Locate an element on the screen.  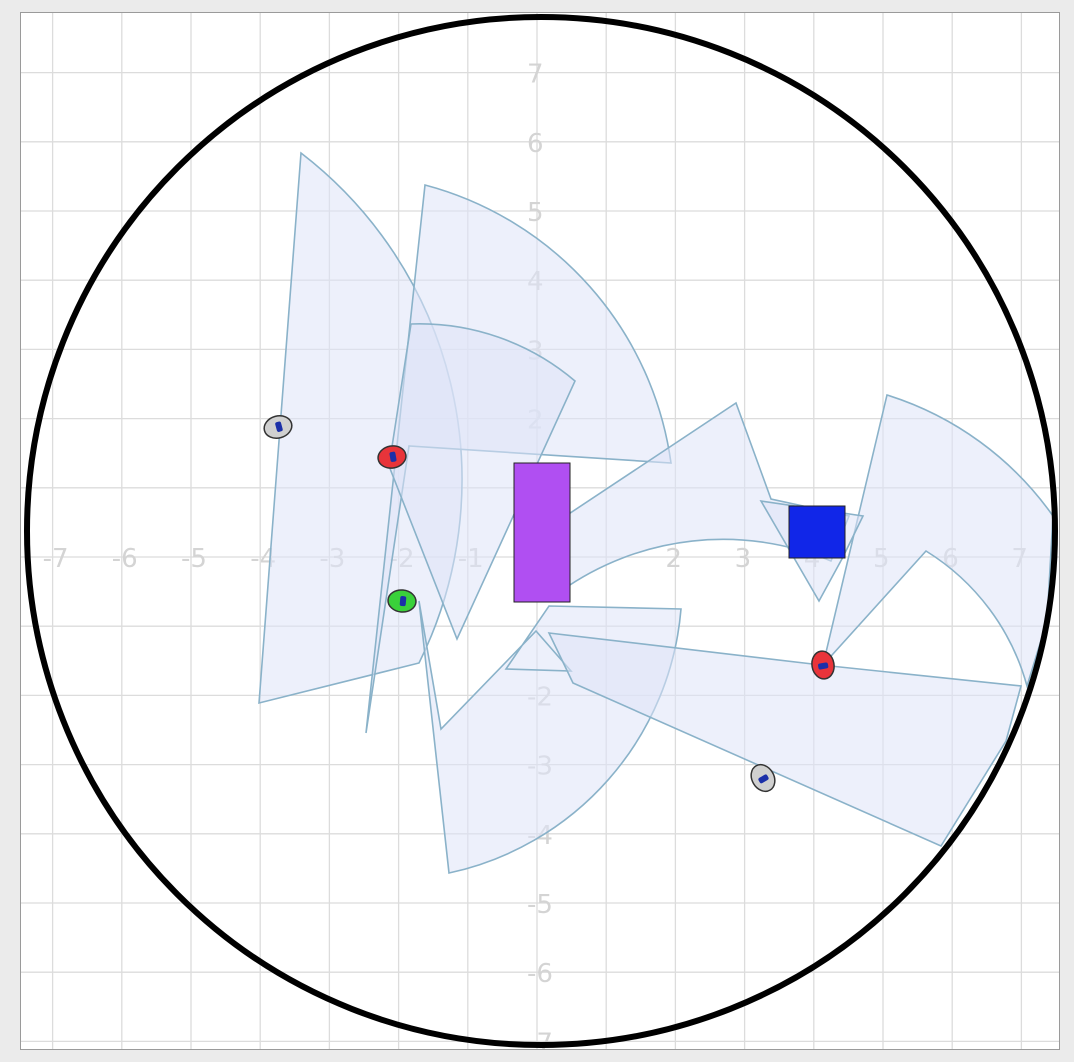
y-tick-label: -5 is located at coordinates (540, 905).